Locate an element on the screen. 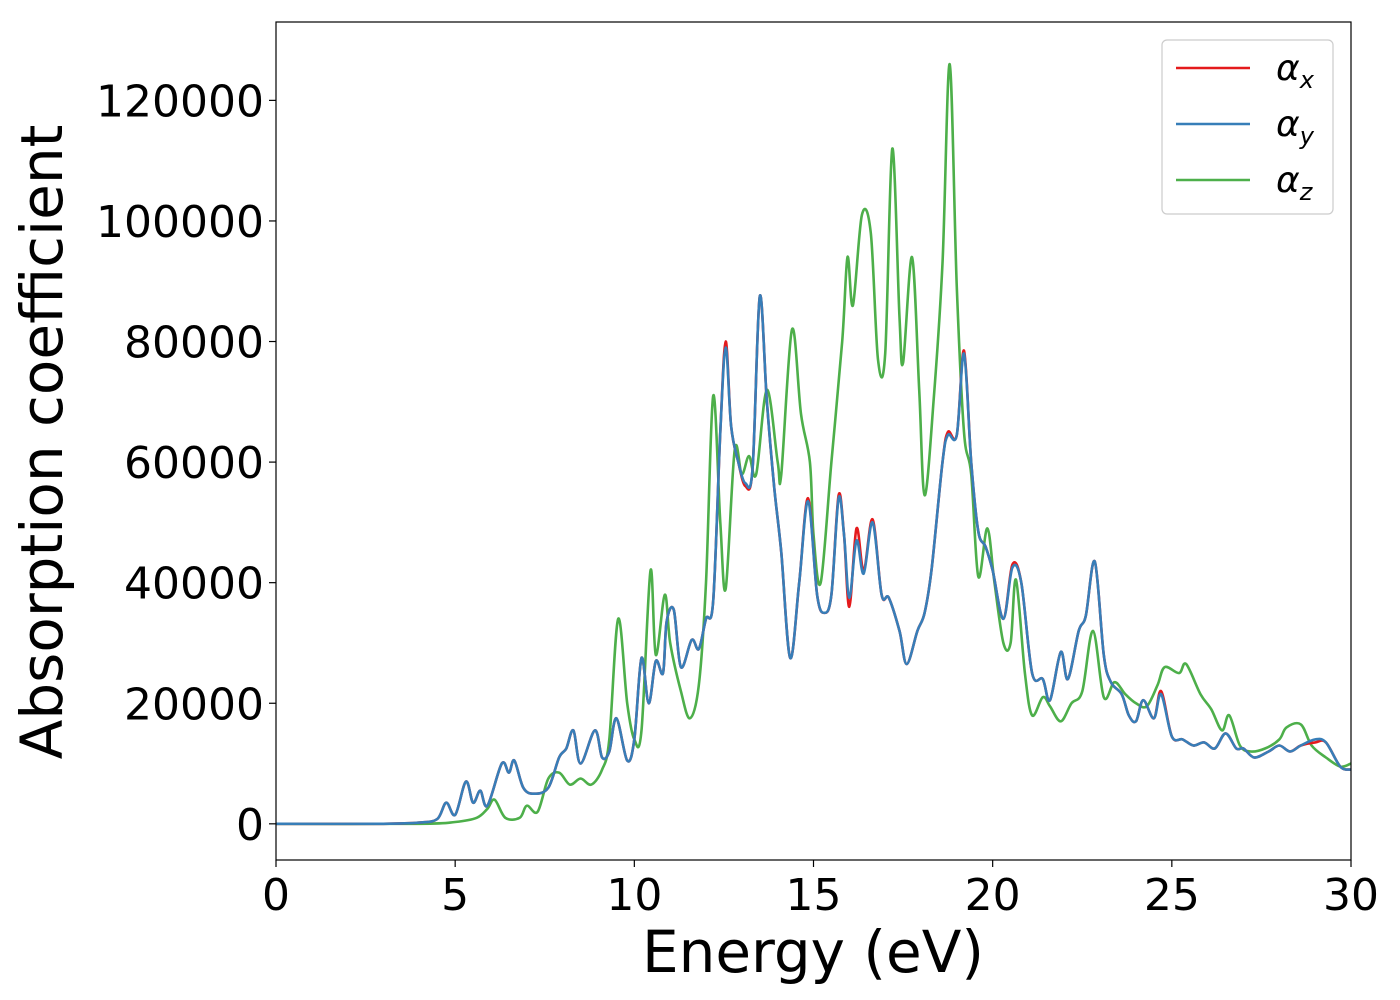 This screenshot has width=1400, height=1000. y-tick-label: 20000 is located at coordinates (194, 704).